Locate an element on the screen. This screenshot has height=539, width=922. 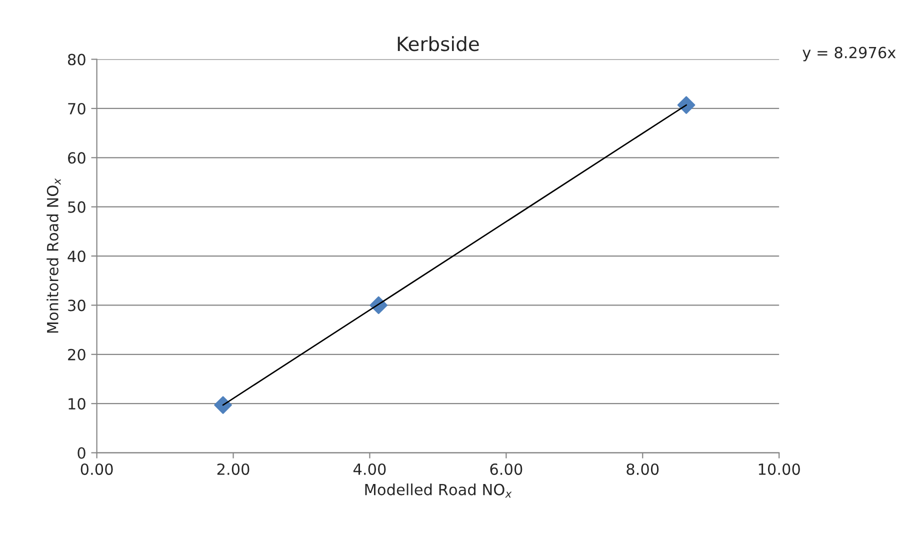
x-tick-label: 4.00 is located at coordinates (369, 469).